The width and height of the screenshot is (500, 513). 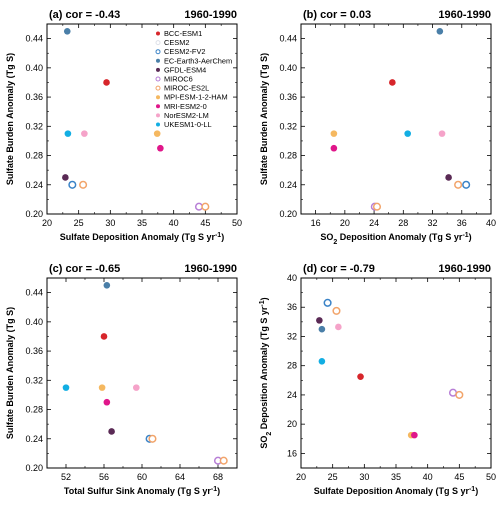 I want to click on panel-label: (d) cor = -0.79, so click(x=339, y=269).